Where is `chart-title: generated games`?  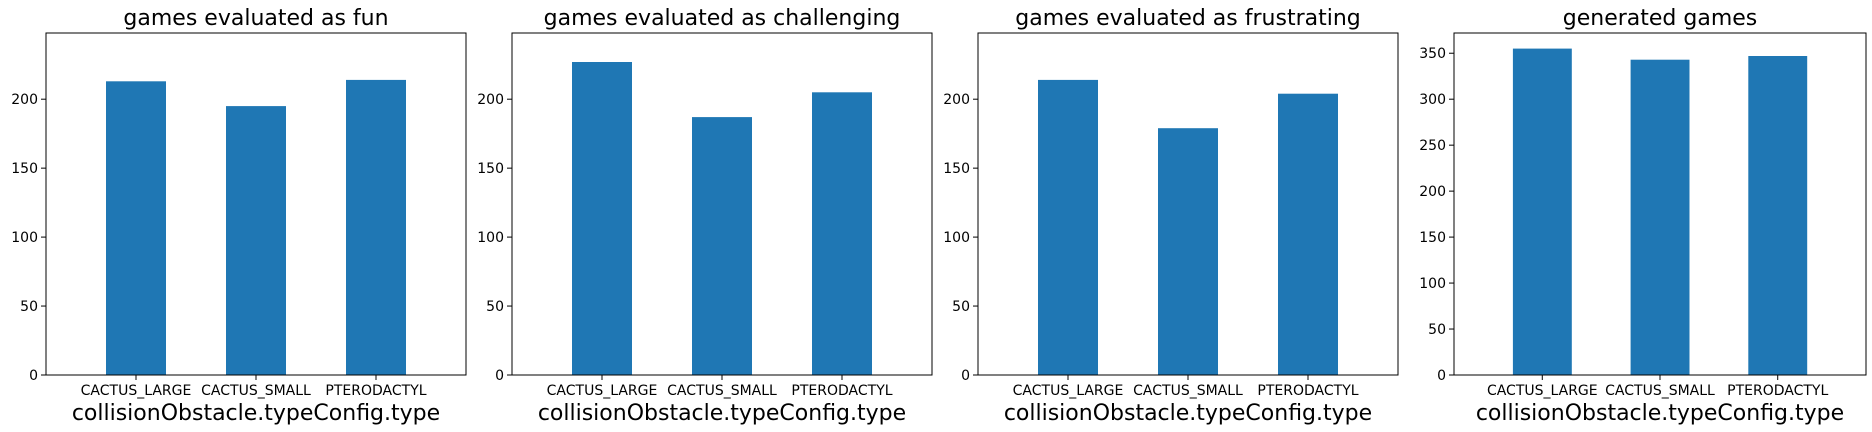 chart-title: generated games is located at coordinates (1660, 18).